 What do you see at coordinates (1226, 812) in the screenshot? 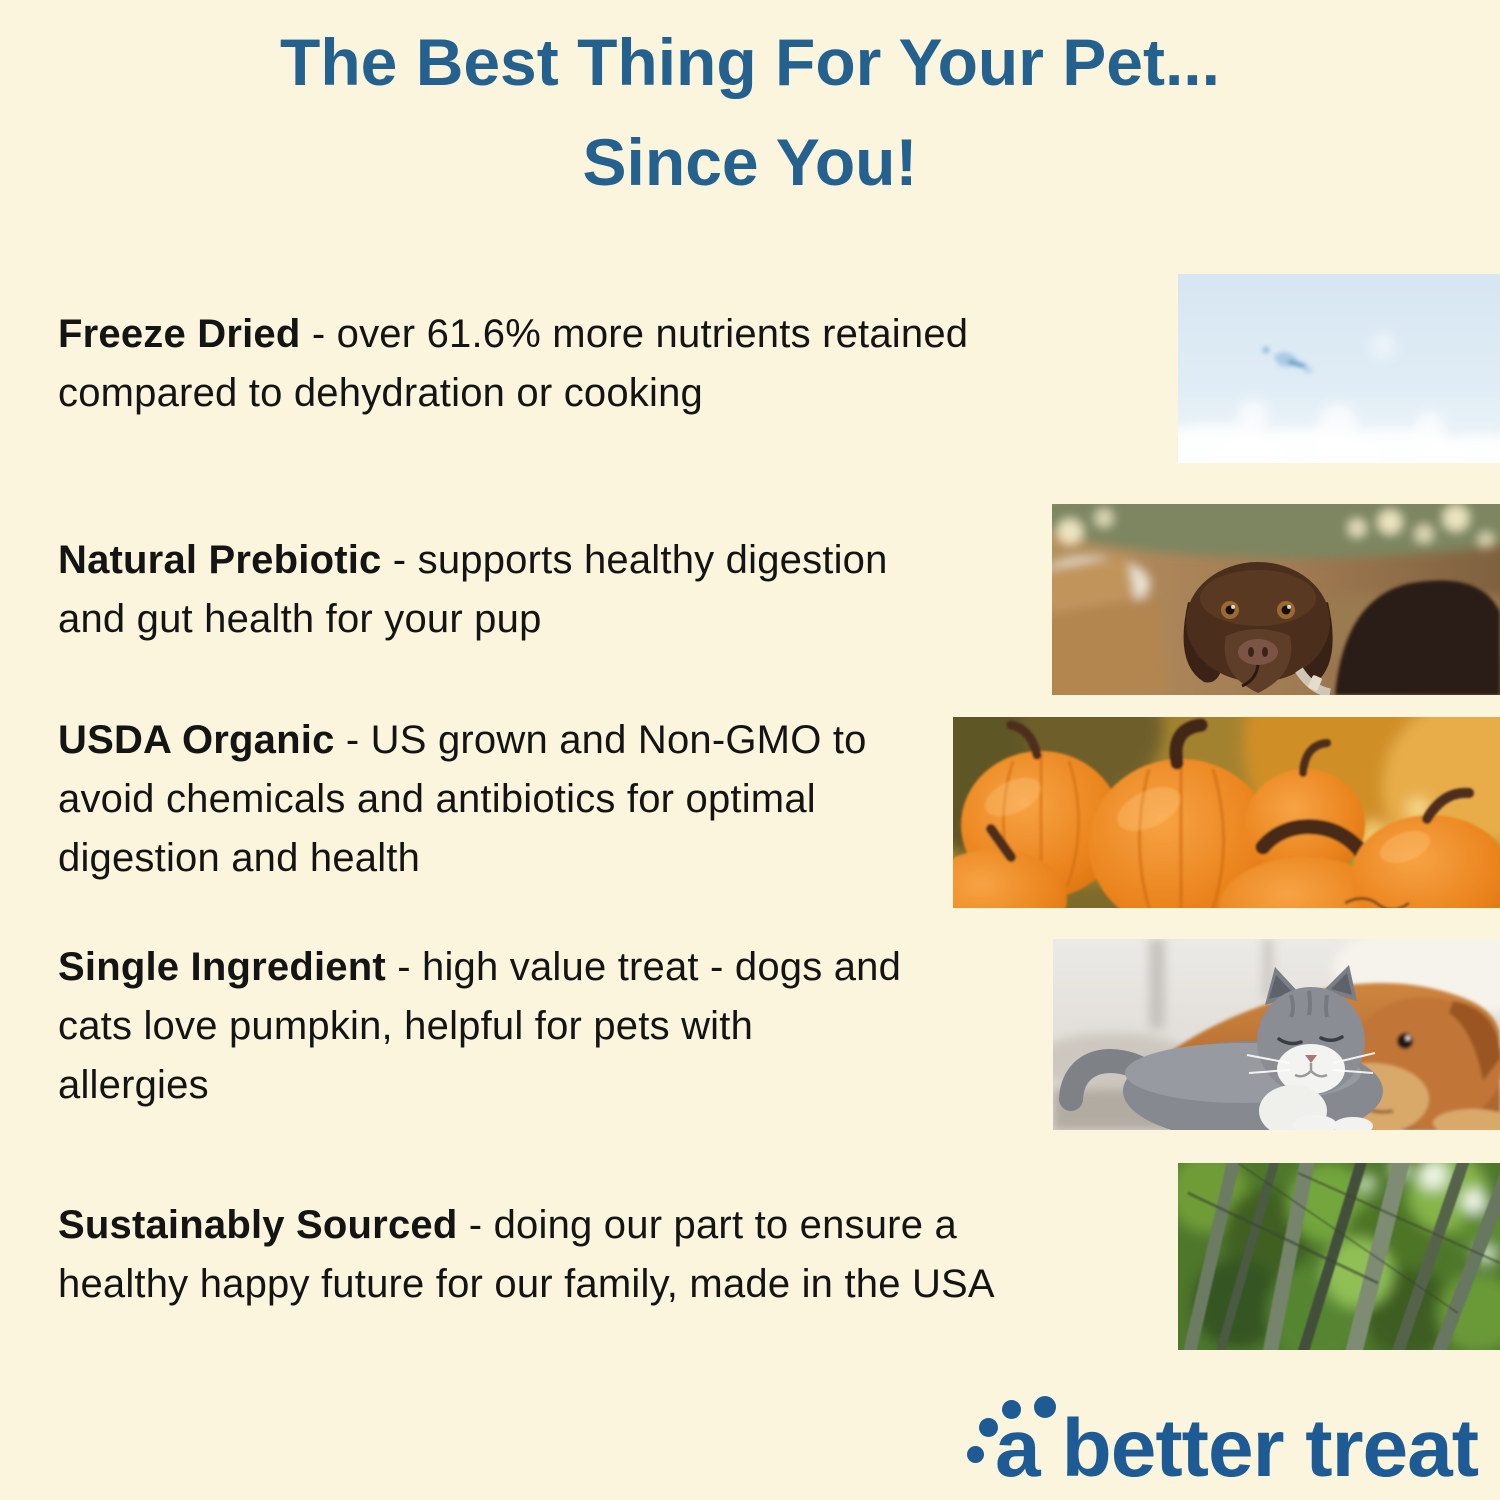
I see `pumpkins-photo` at bounding box center [1226, 812].